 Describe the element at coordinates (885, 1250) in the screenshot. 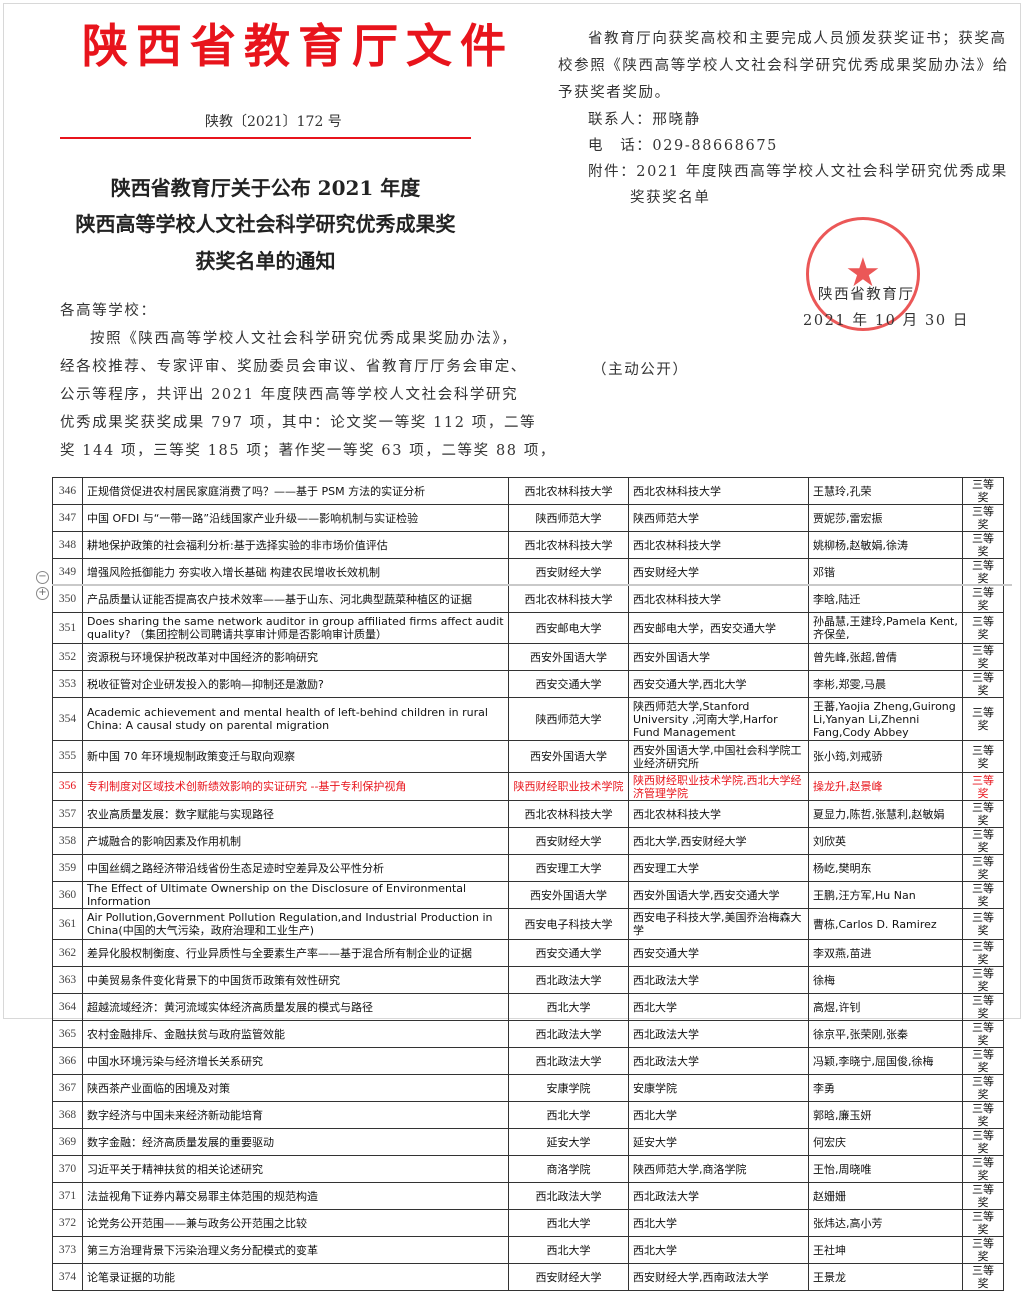

I see `row-authors: 王社坤` at that location.